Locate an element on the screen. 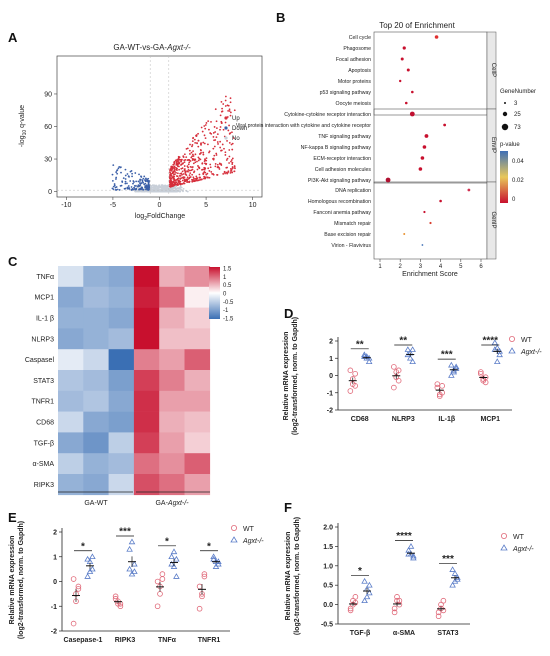 The height and width of the screenshot is (656, 550). heatmap-gene-label: RIPK3 is located at coordinates (44, 485).